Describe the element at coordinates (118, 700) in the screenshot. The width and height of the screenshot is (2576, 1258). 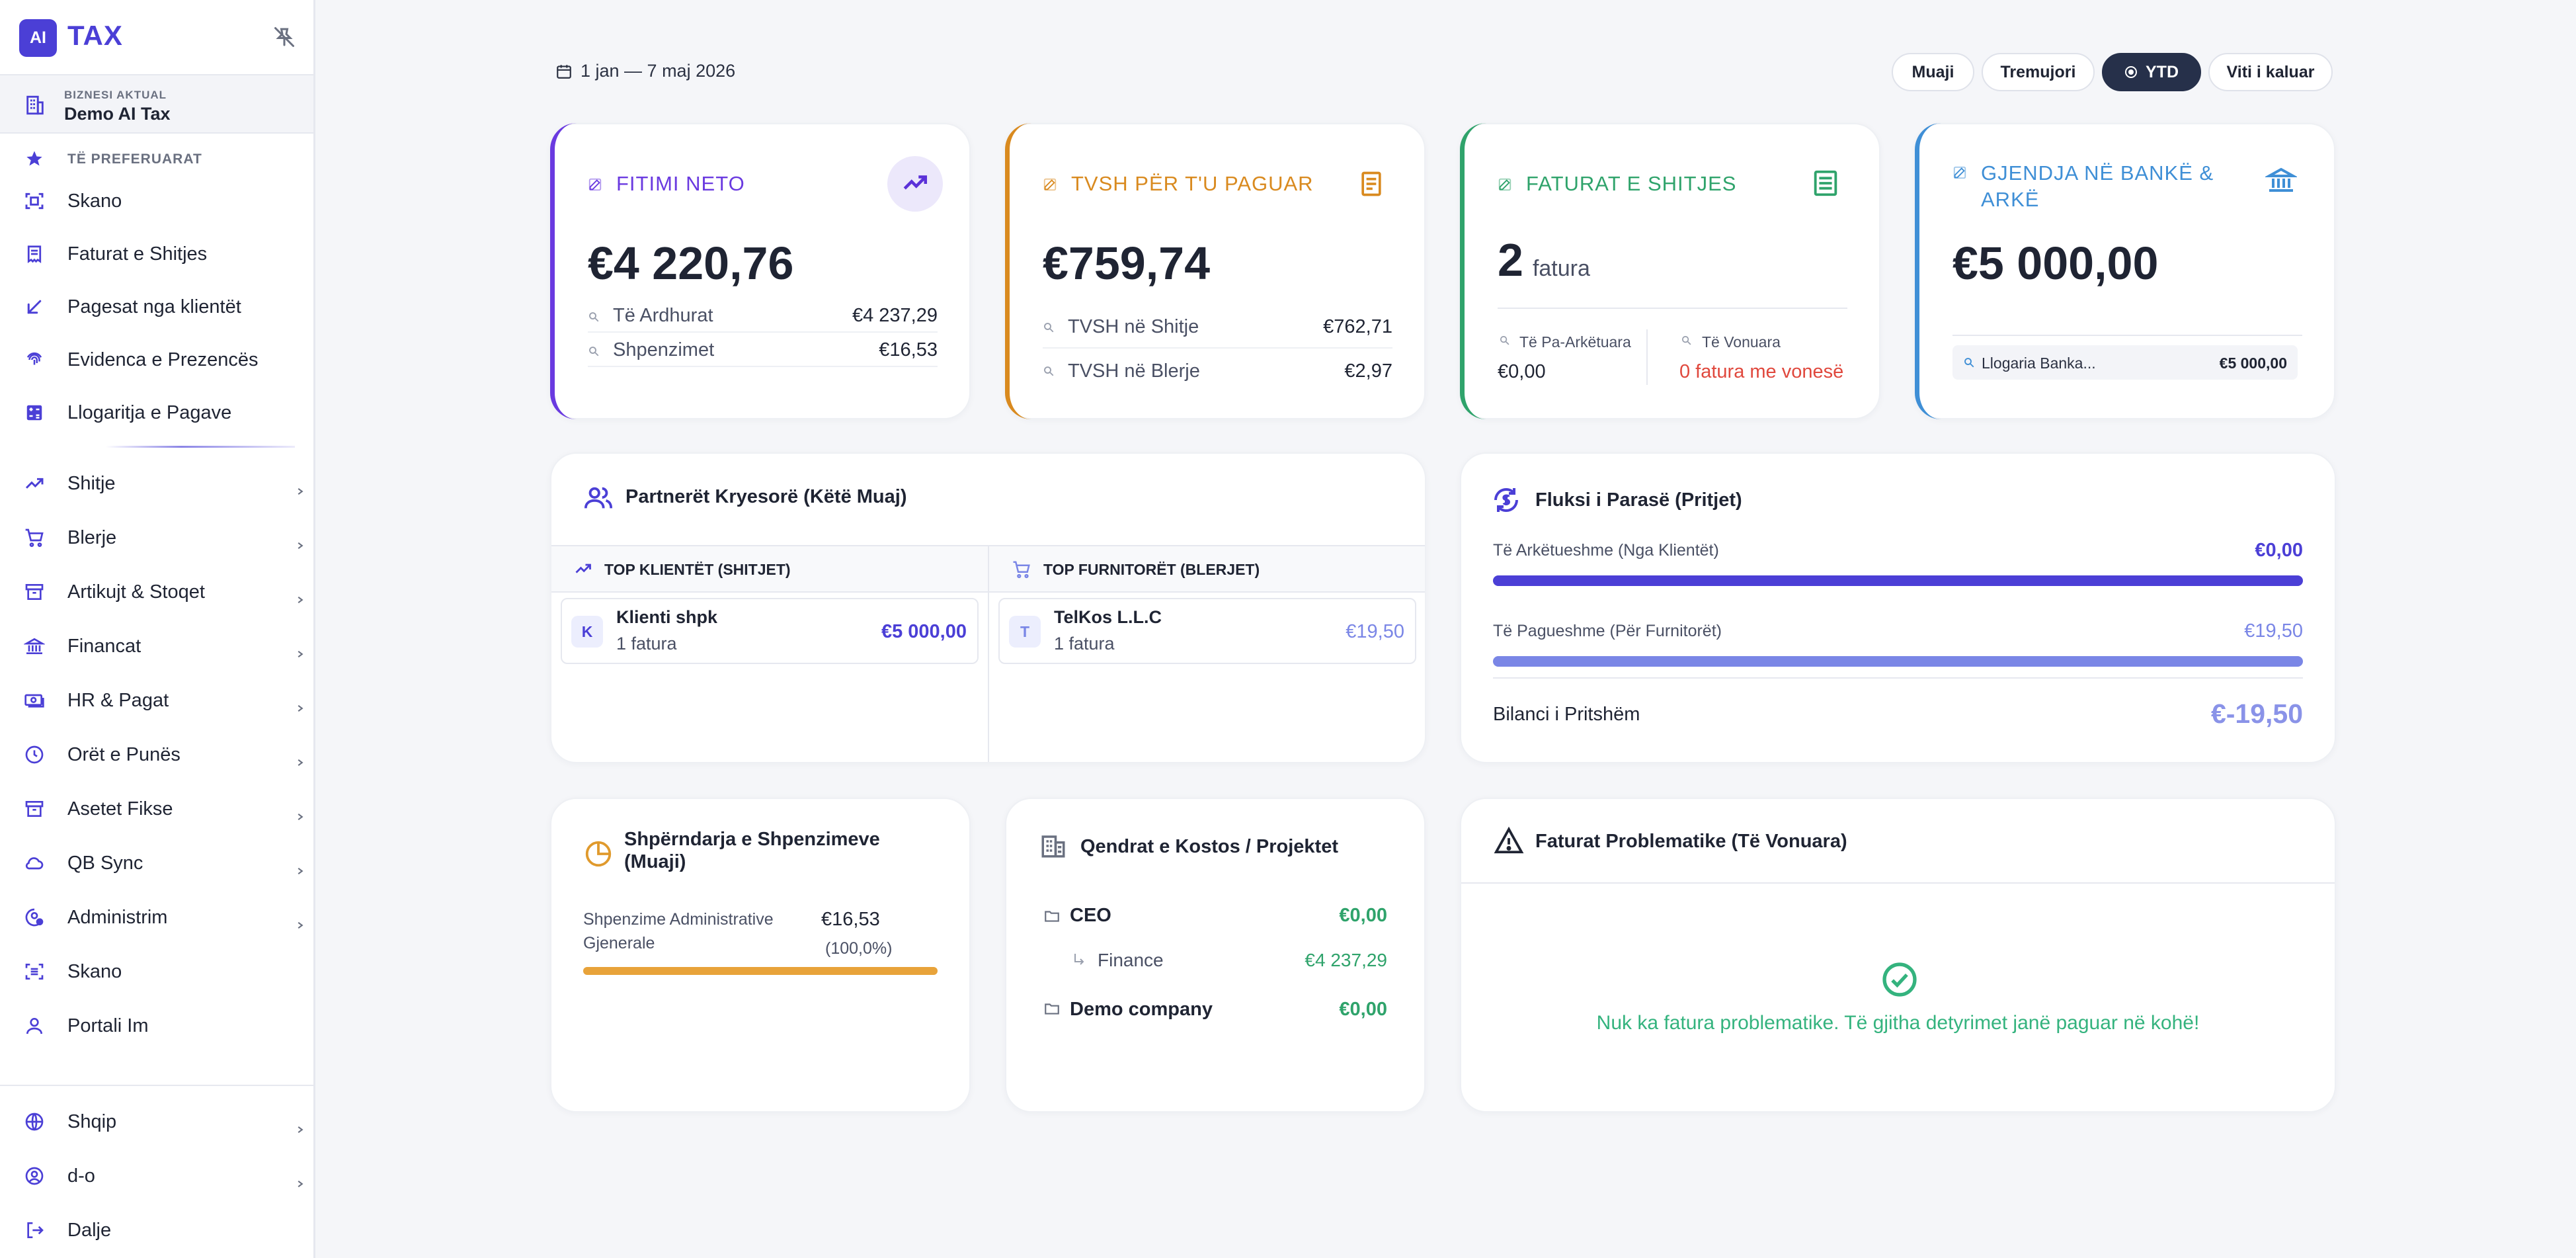
I see `nav-label: HR & Pagat` at that location.